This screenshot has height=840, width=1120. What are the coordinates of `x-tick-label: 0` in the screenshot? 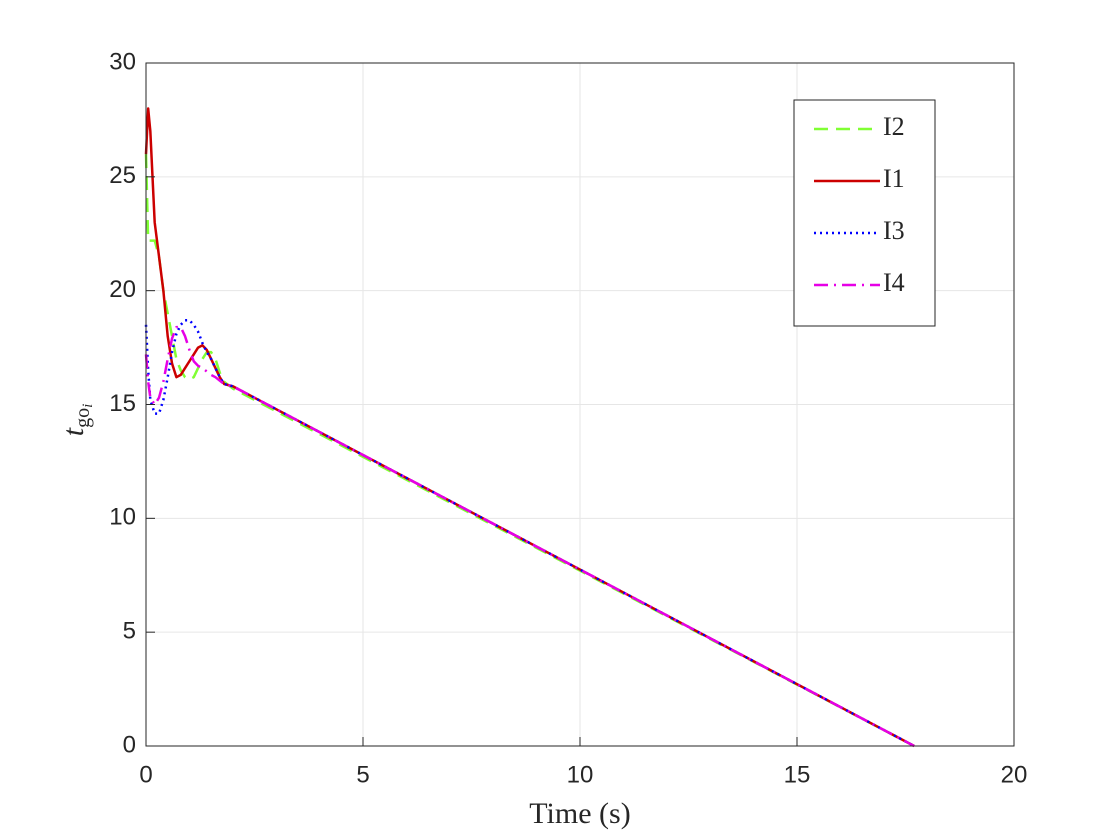 It's located at (145, 774).